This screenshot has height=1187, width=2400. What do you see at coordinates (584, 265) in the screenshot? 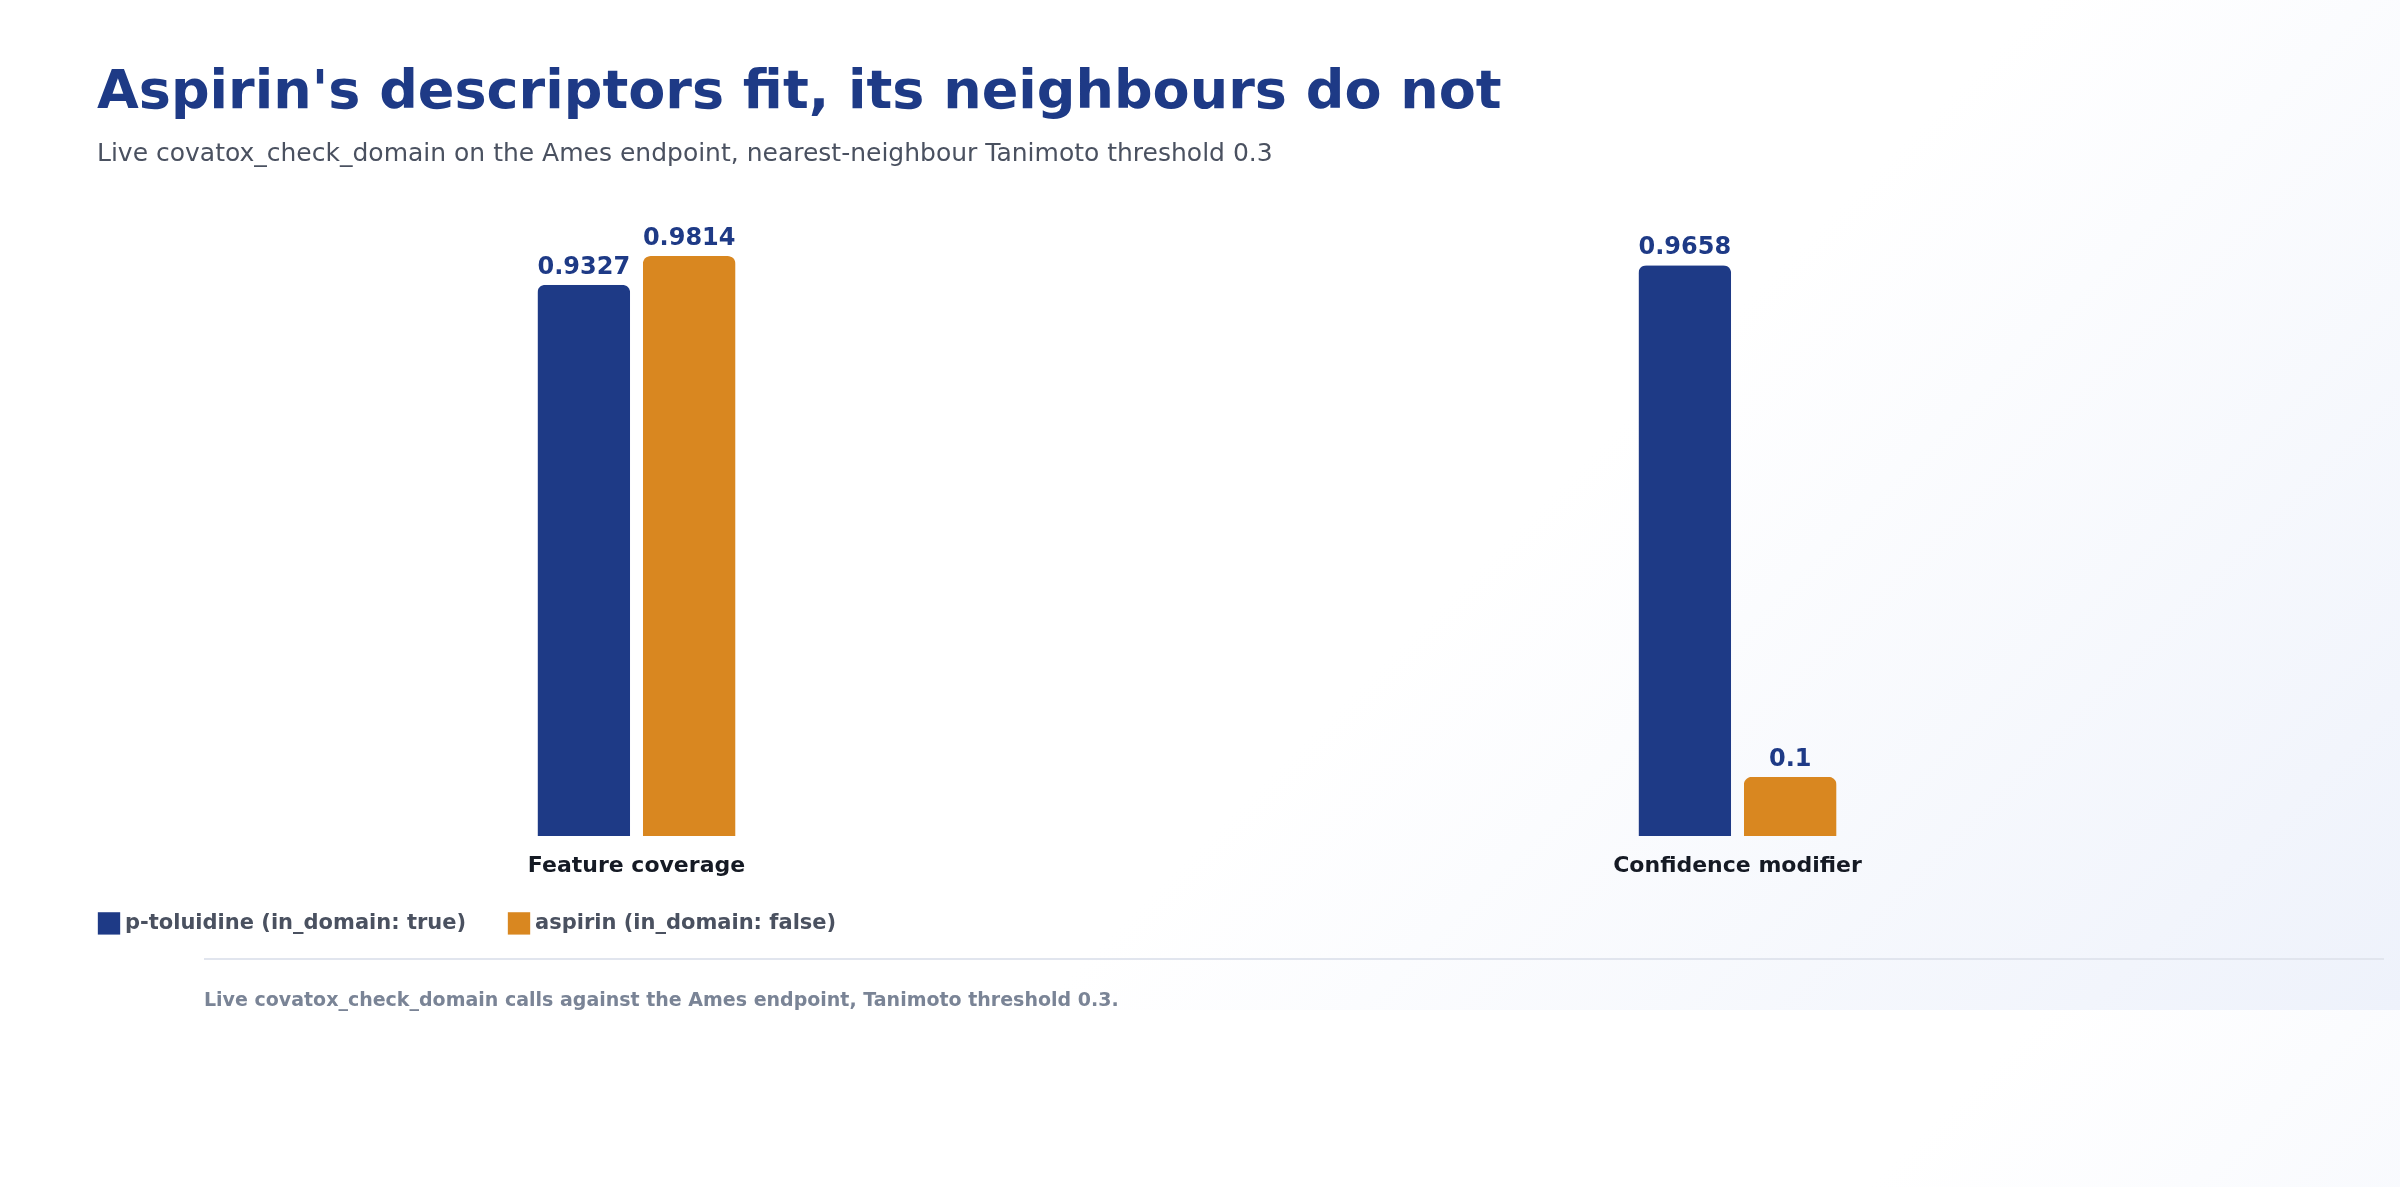
I see `data-label: 0.9327` at bounding box center [584, 265].